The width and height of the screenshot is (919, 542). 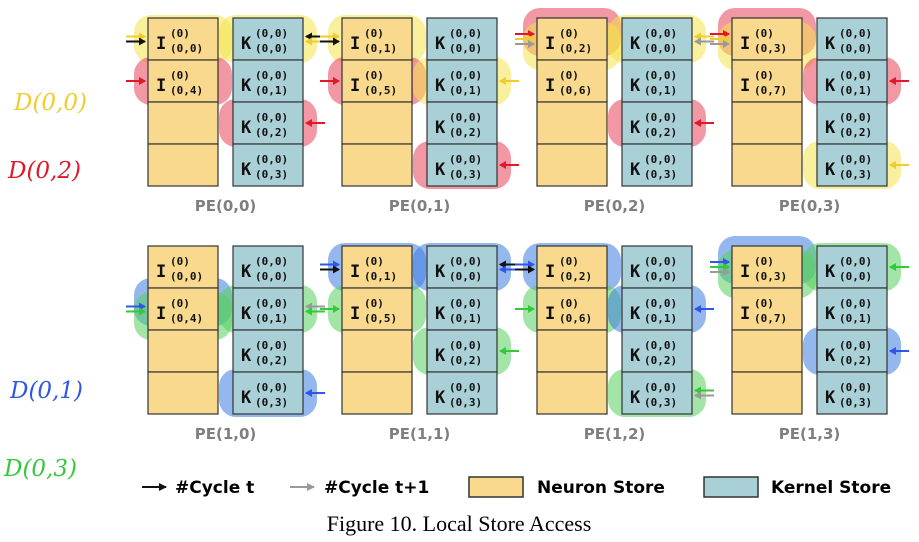 I want to click on pe-1-2-kernel-cell-0-subscript: (0,0), so click(x=660, y=276).